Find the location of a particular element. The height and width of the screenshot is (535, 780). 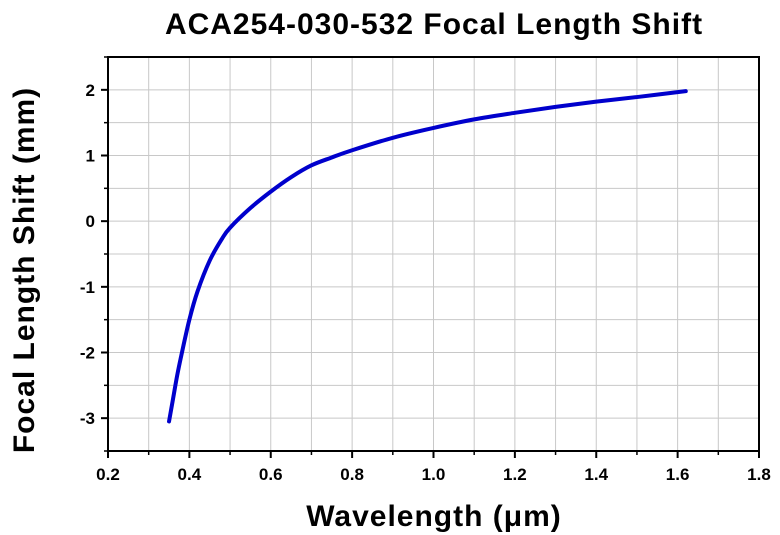

x-tick-label: 0.8 is located at coordinates (352, 474).